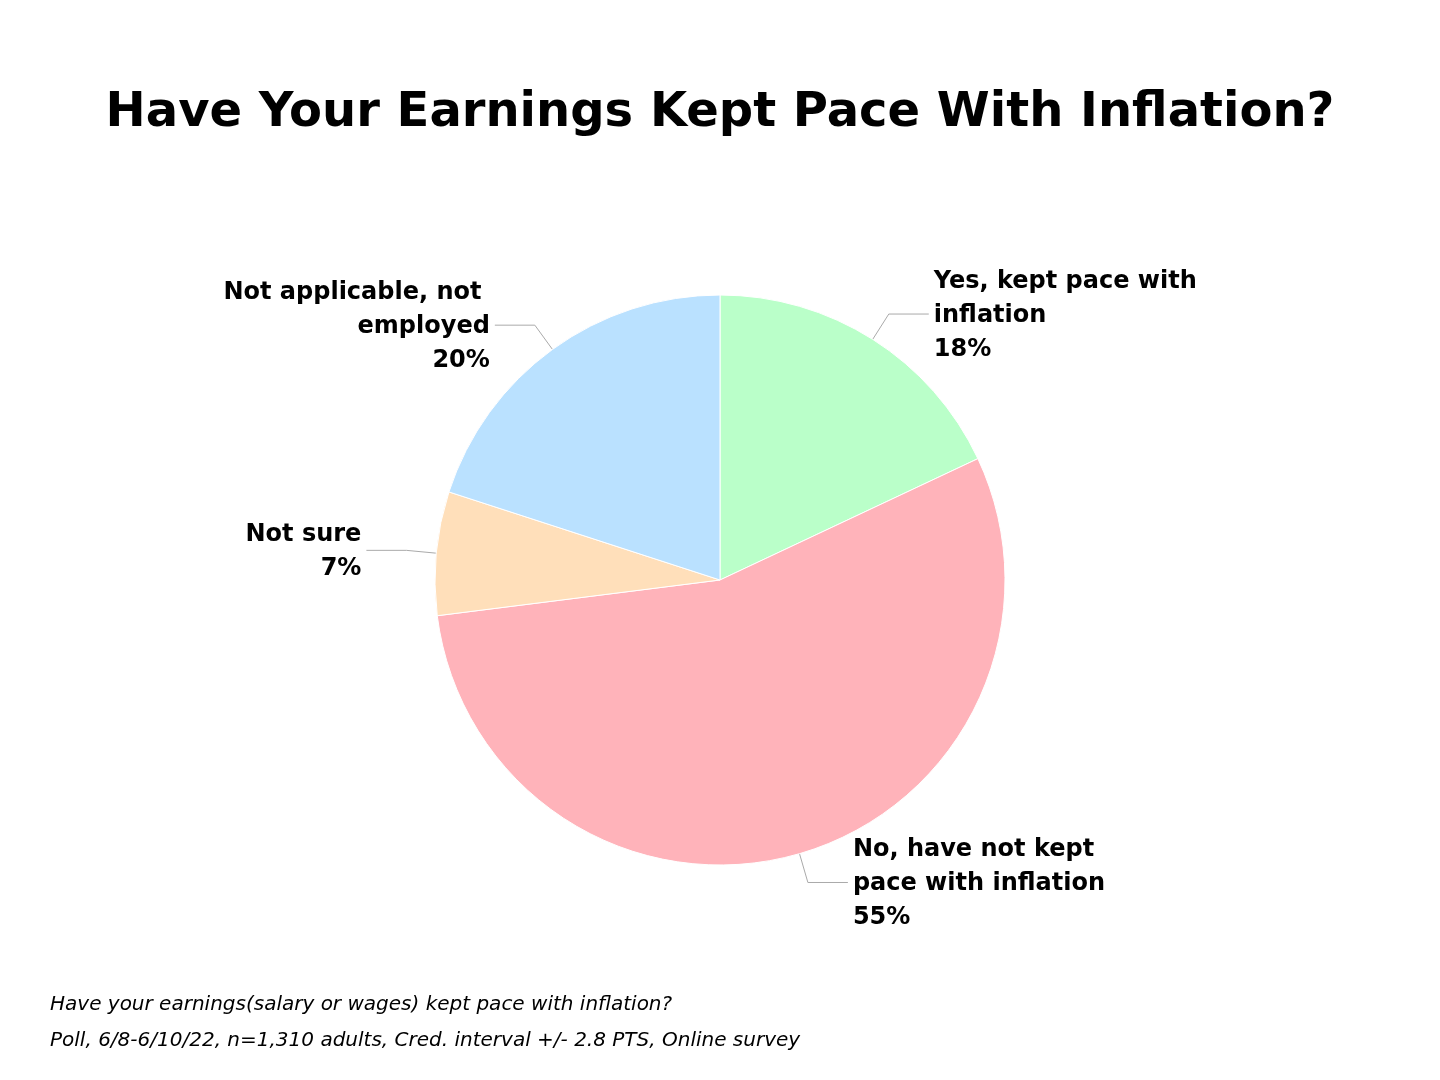  Describe the element at coordinates (979, 865) in the screenshot. I see `slice-label: No, have not kept pace with inflation` at that location.